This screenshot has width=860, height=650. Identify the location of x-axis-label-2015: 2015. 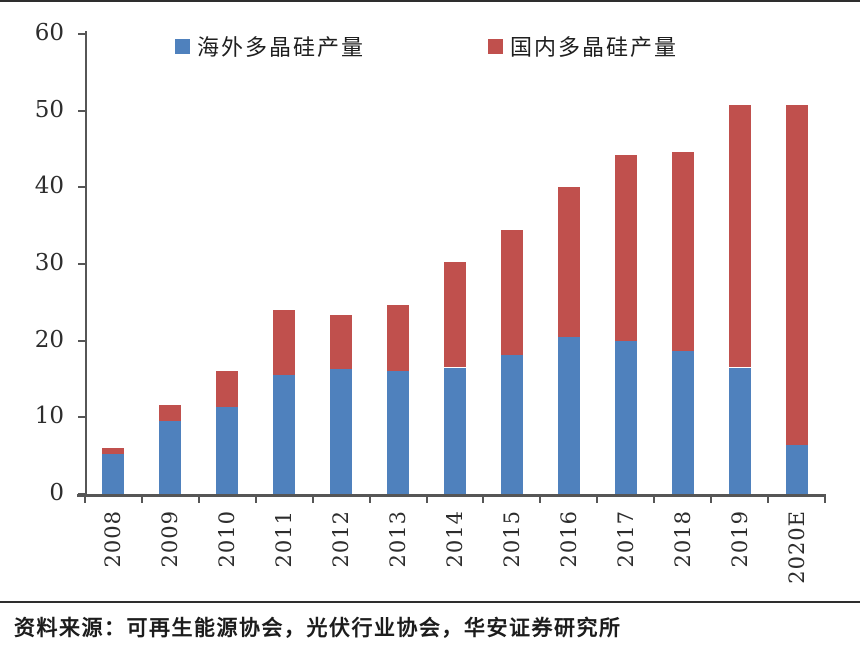
(511, 539).